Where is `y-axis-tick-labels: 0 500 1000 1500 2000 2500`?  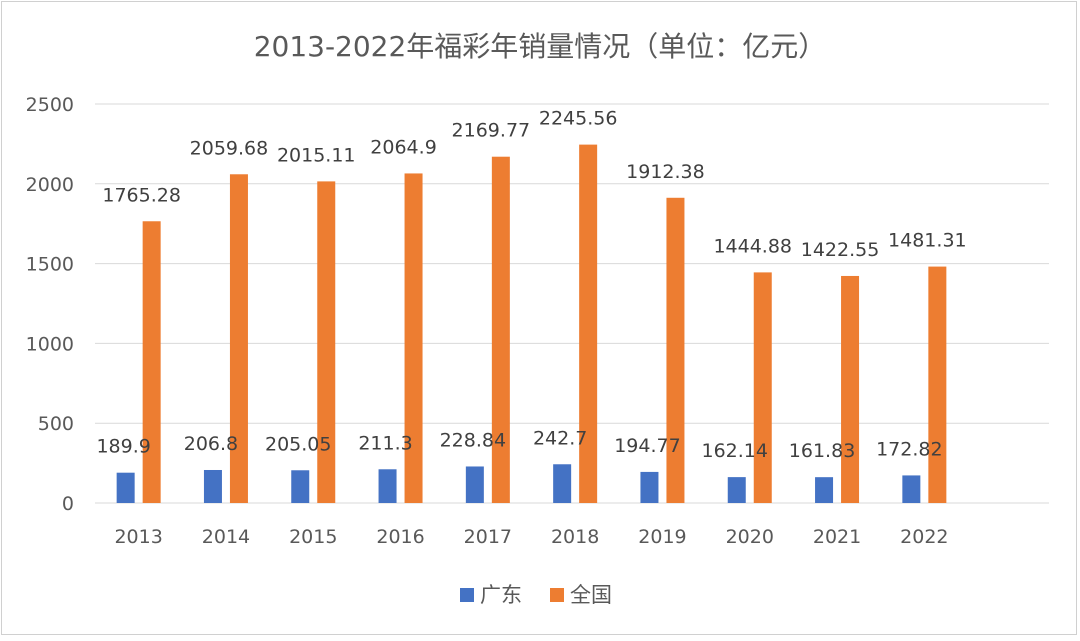 y-axis-tick-labels: 0 500 1000 1500 2000 2500 is located at coordinates (50, 304).